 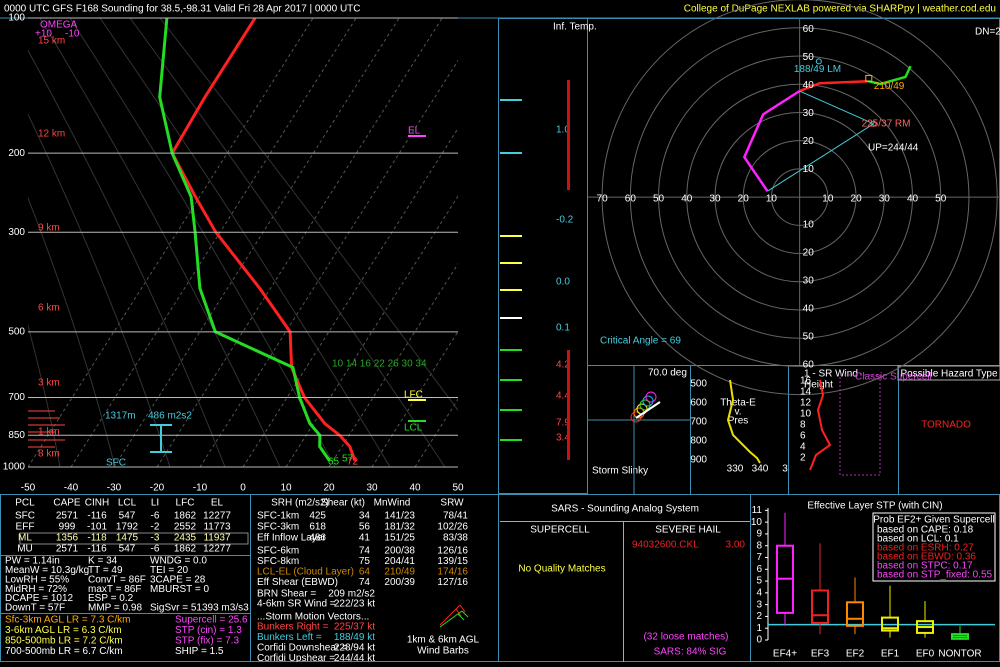 I want to click on slinky-title: Storm Slinky, so click(x=620, y=471).